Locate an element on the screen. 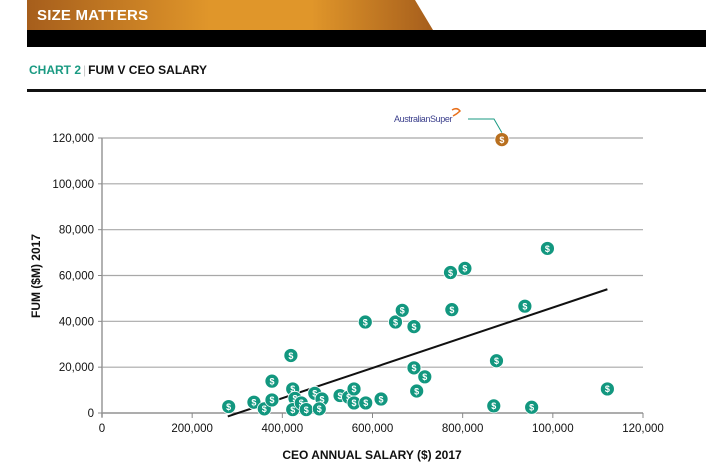 The height and width of the screenshot is (473, 706). chart-number: CHART 2 is located at coordinates (55, 70).